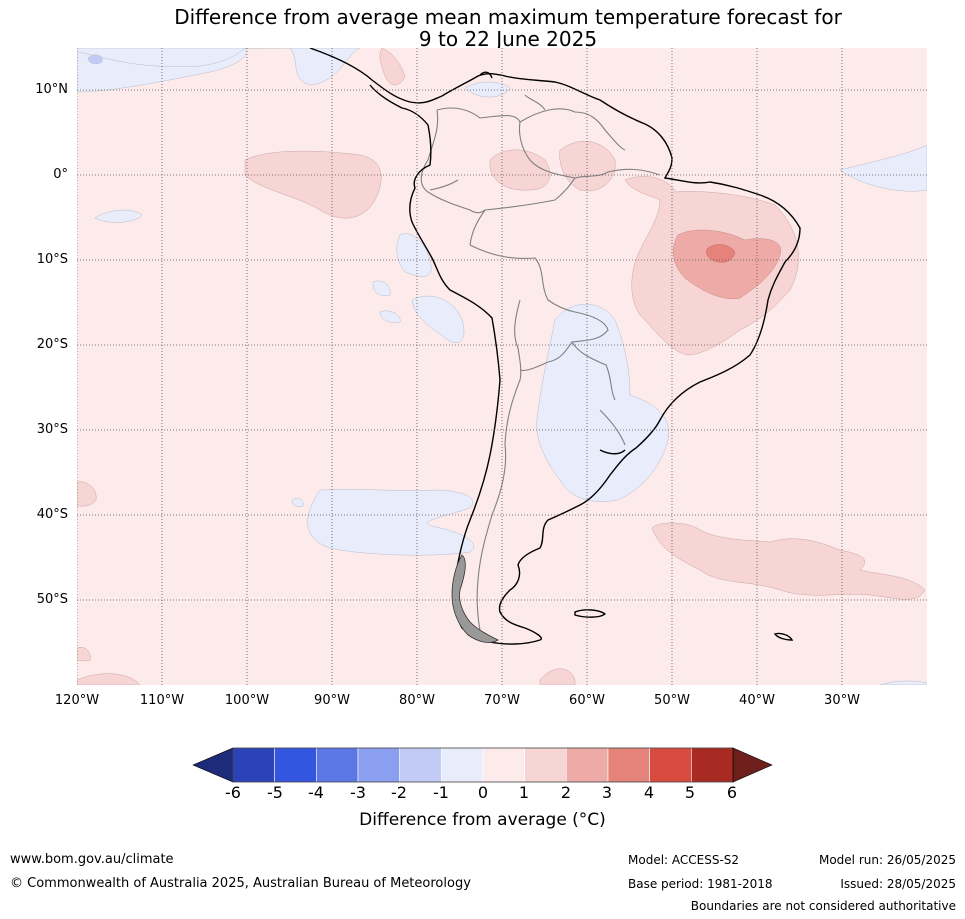  Describe the element at coordinates (233, 792) in the screenshot. I see `colorbar-tick: -6` at that location.